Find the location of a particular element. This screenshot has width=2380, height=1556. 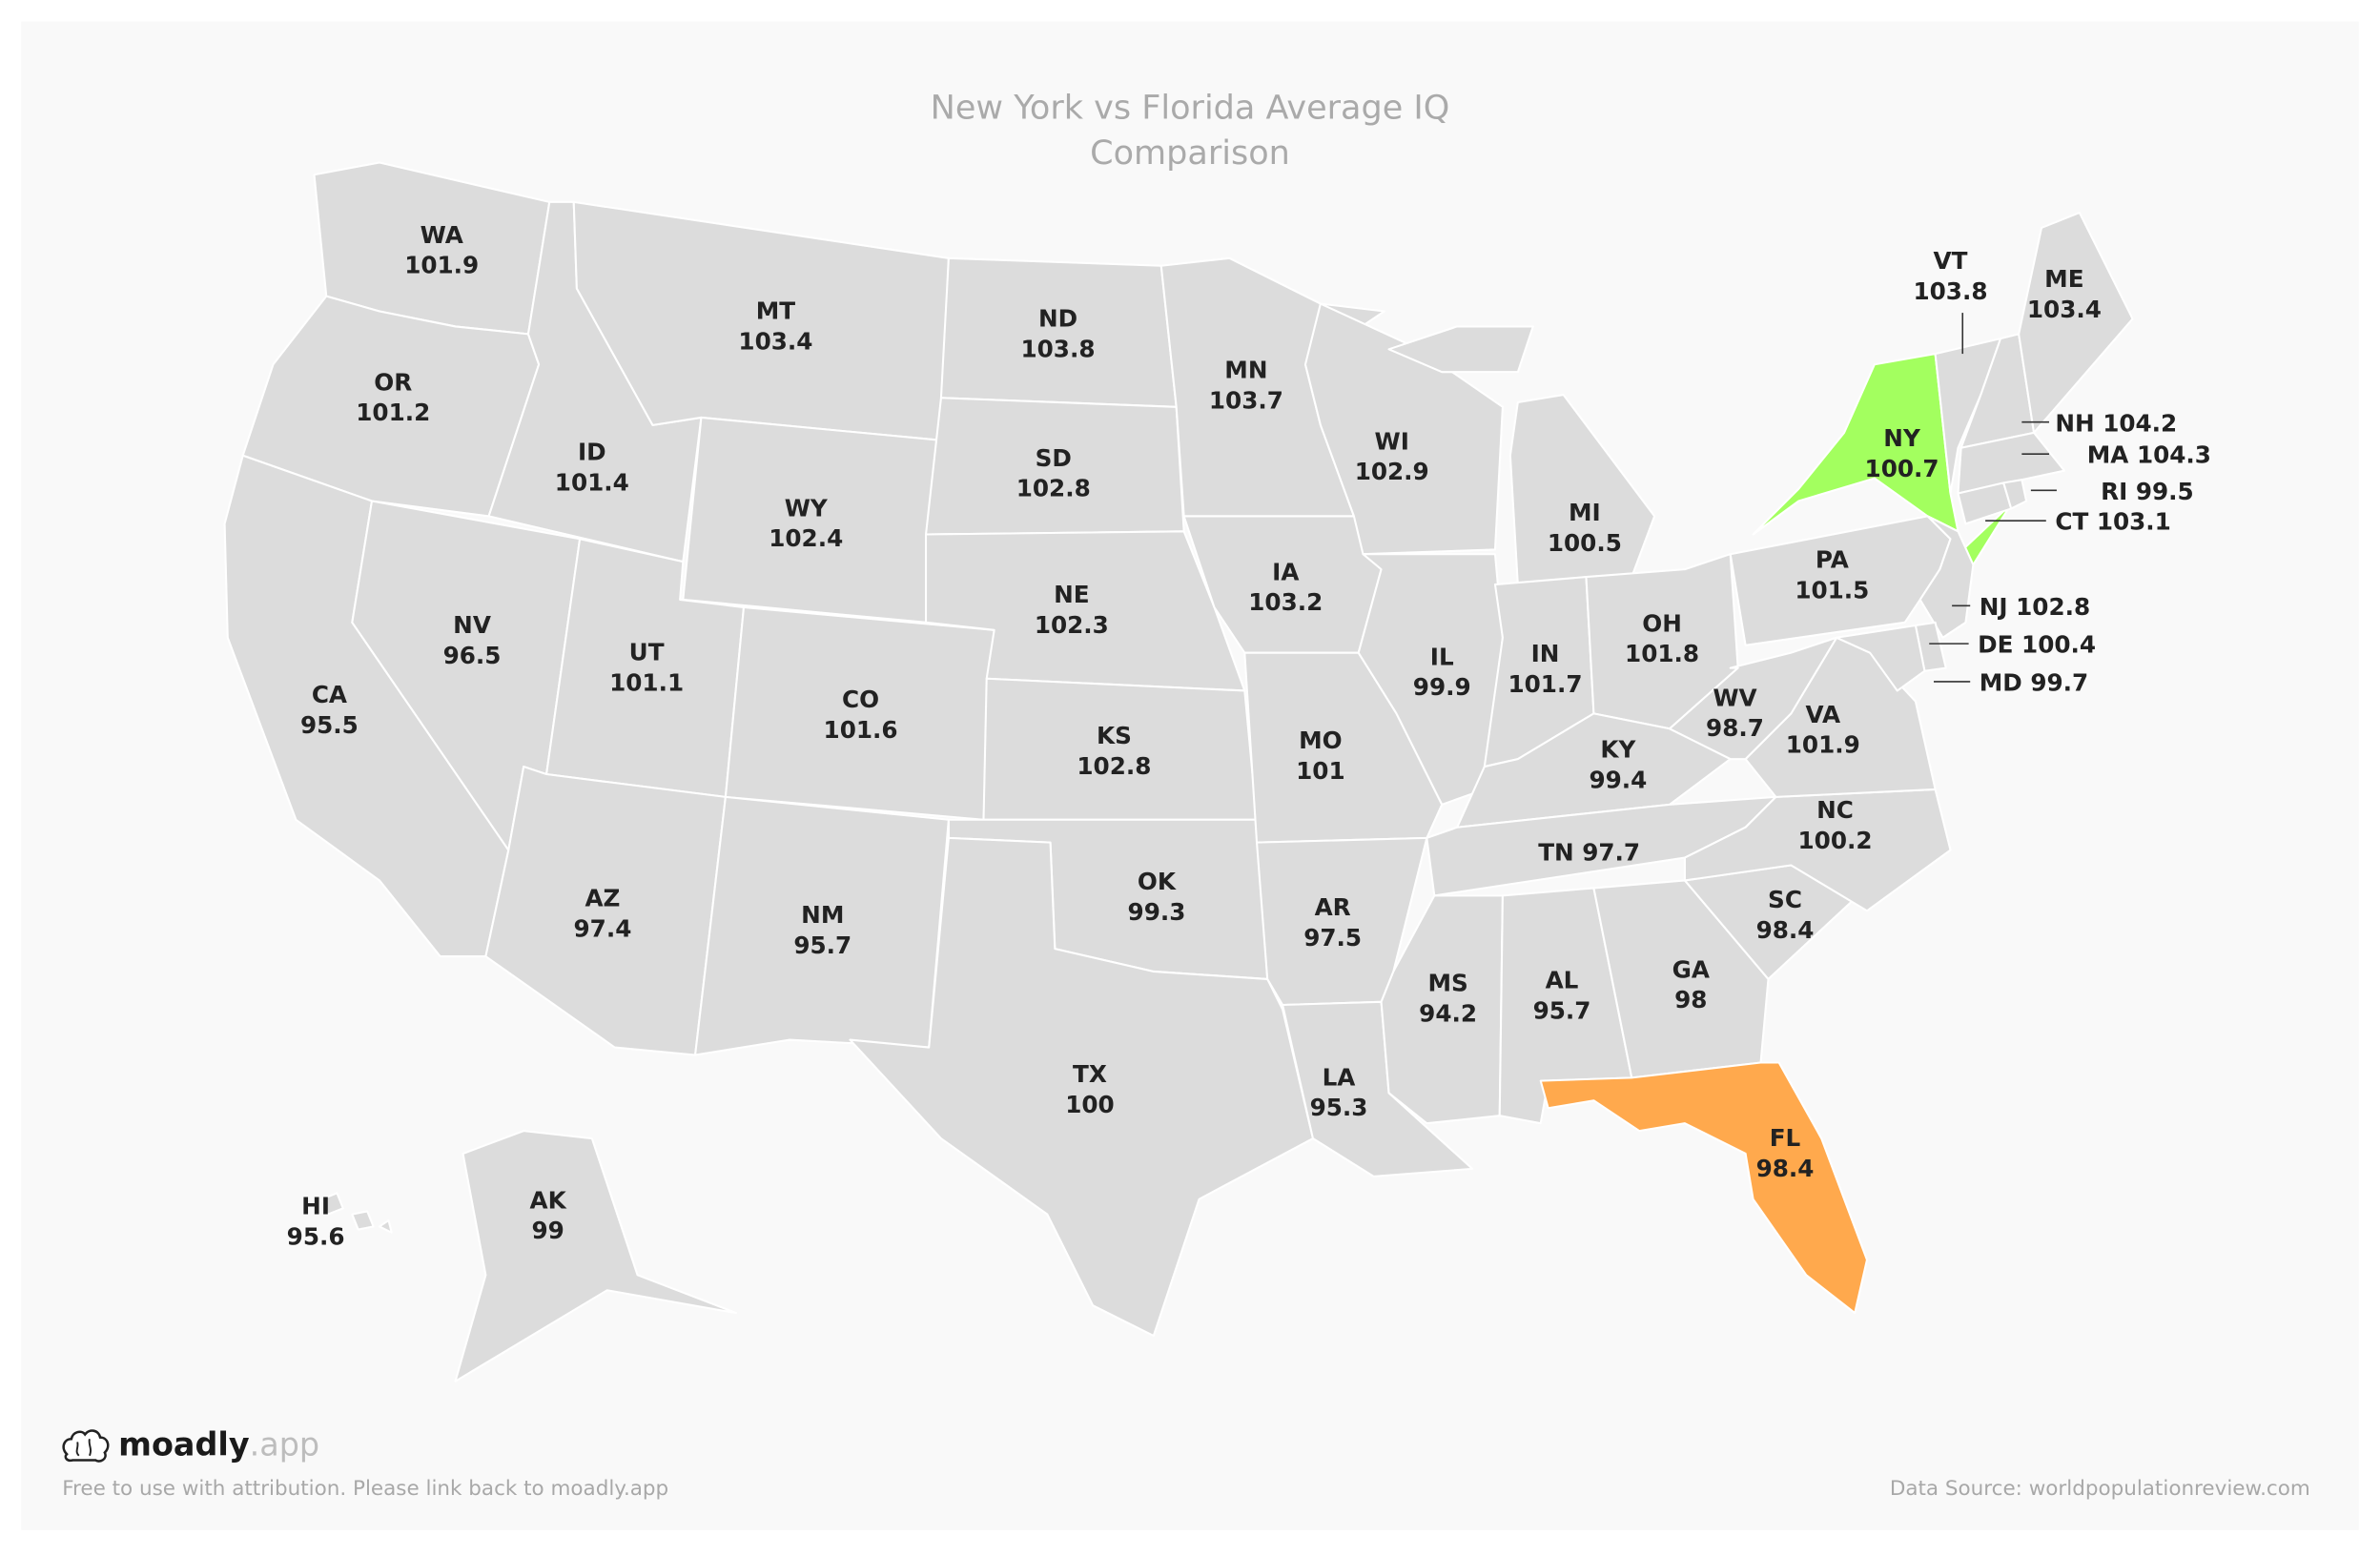

state-code-label: MO is located at coordinates (1321, 740).